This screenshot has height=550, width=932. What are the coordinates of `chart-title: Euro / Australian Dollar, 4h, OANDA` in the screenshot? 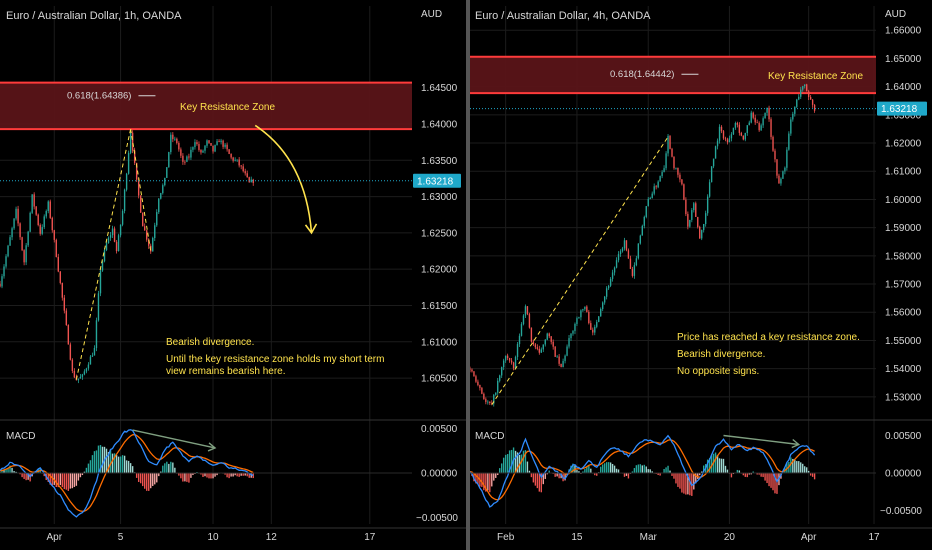 It's located at (563, 16).